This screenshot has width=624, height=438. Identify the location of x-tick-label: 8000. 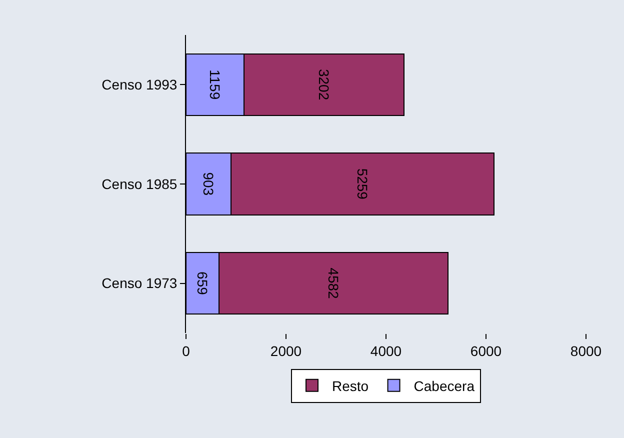
(586, 350).